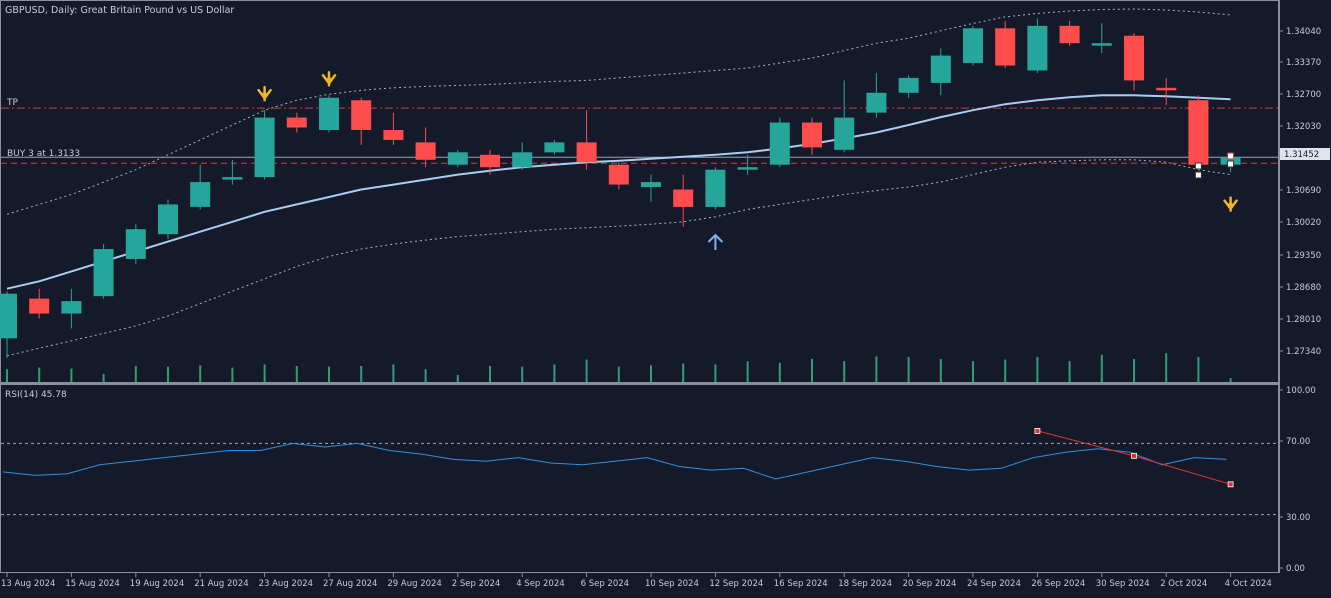 The width and height of the screenshot is (1331, 598). Describe the element at coordinates (414, 584) in the screenshot. I see `time-tick-label: 29 Aug 2024` at that location.